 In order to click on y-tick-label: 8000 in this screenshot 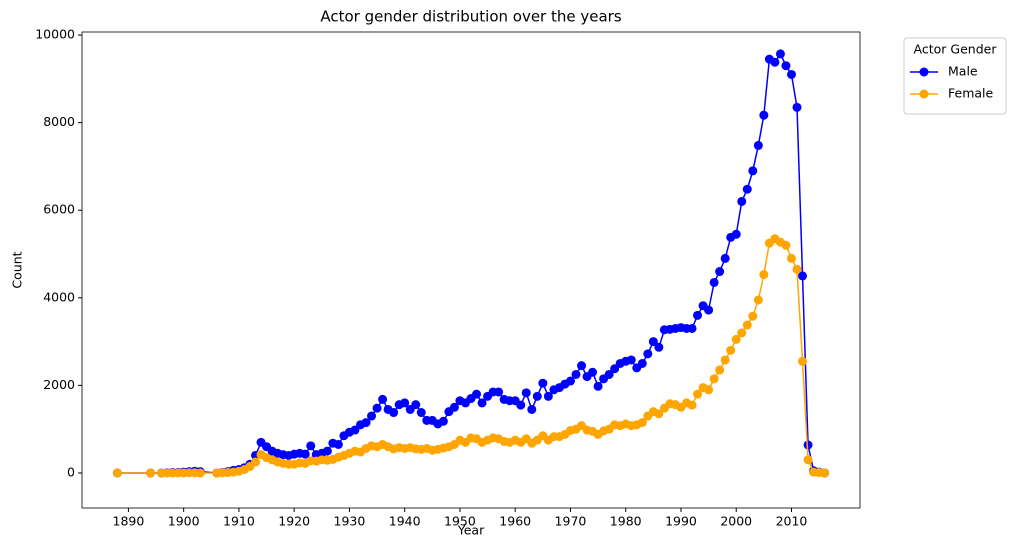, I will do `click(59, 121)`.